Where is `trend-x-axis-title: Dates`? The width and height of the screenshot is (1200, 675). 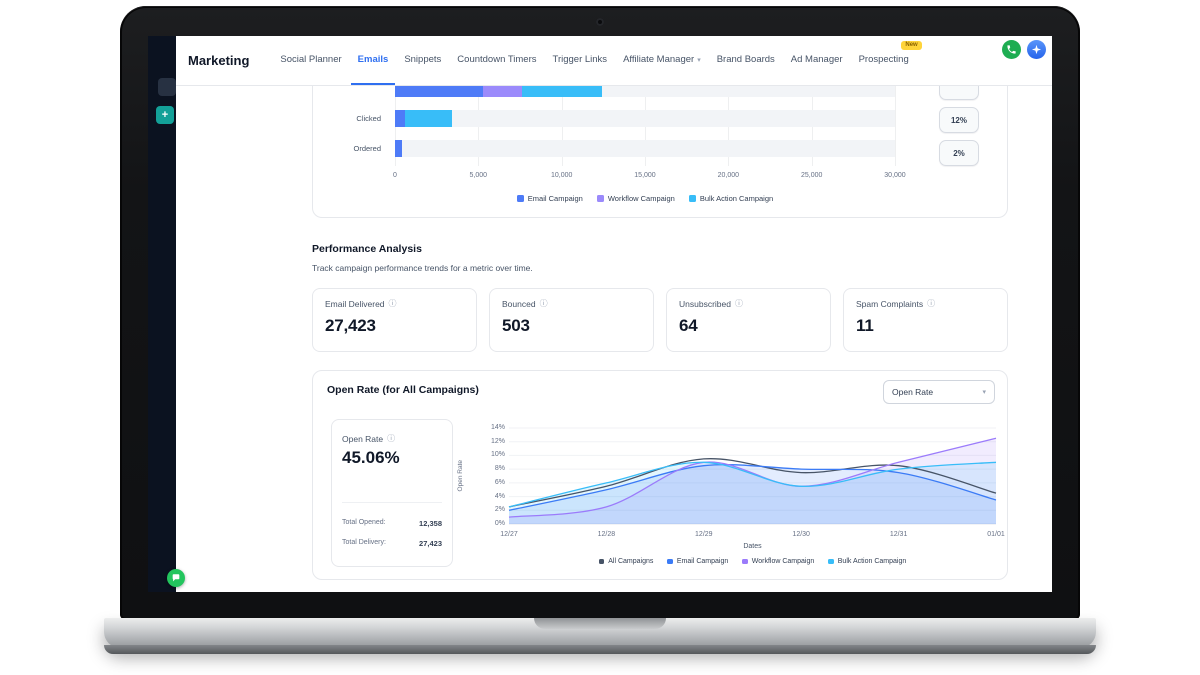 trend-x-axis-title: Dates is located at coordinates (752, 546).